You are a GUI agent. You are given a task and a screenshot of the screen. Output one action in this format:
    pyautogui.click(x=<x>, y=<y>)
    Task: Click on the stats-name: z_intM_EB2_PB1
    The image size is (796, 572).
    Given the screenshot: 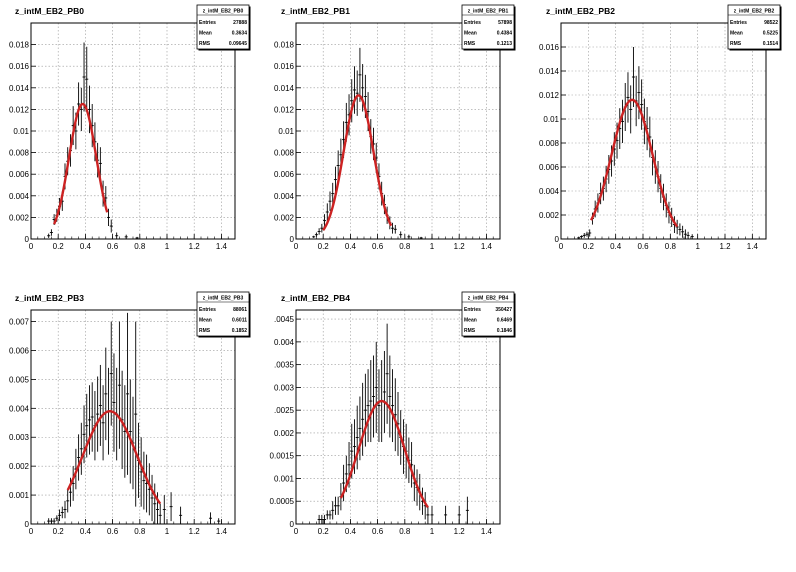 What is the action you would take?
    pyautogui.click(x=488, y=12)
    